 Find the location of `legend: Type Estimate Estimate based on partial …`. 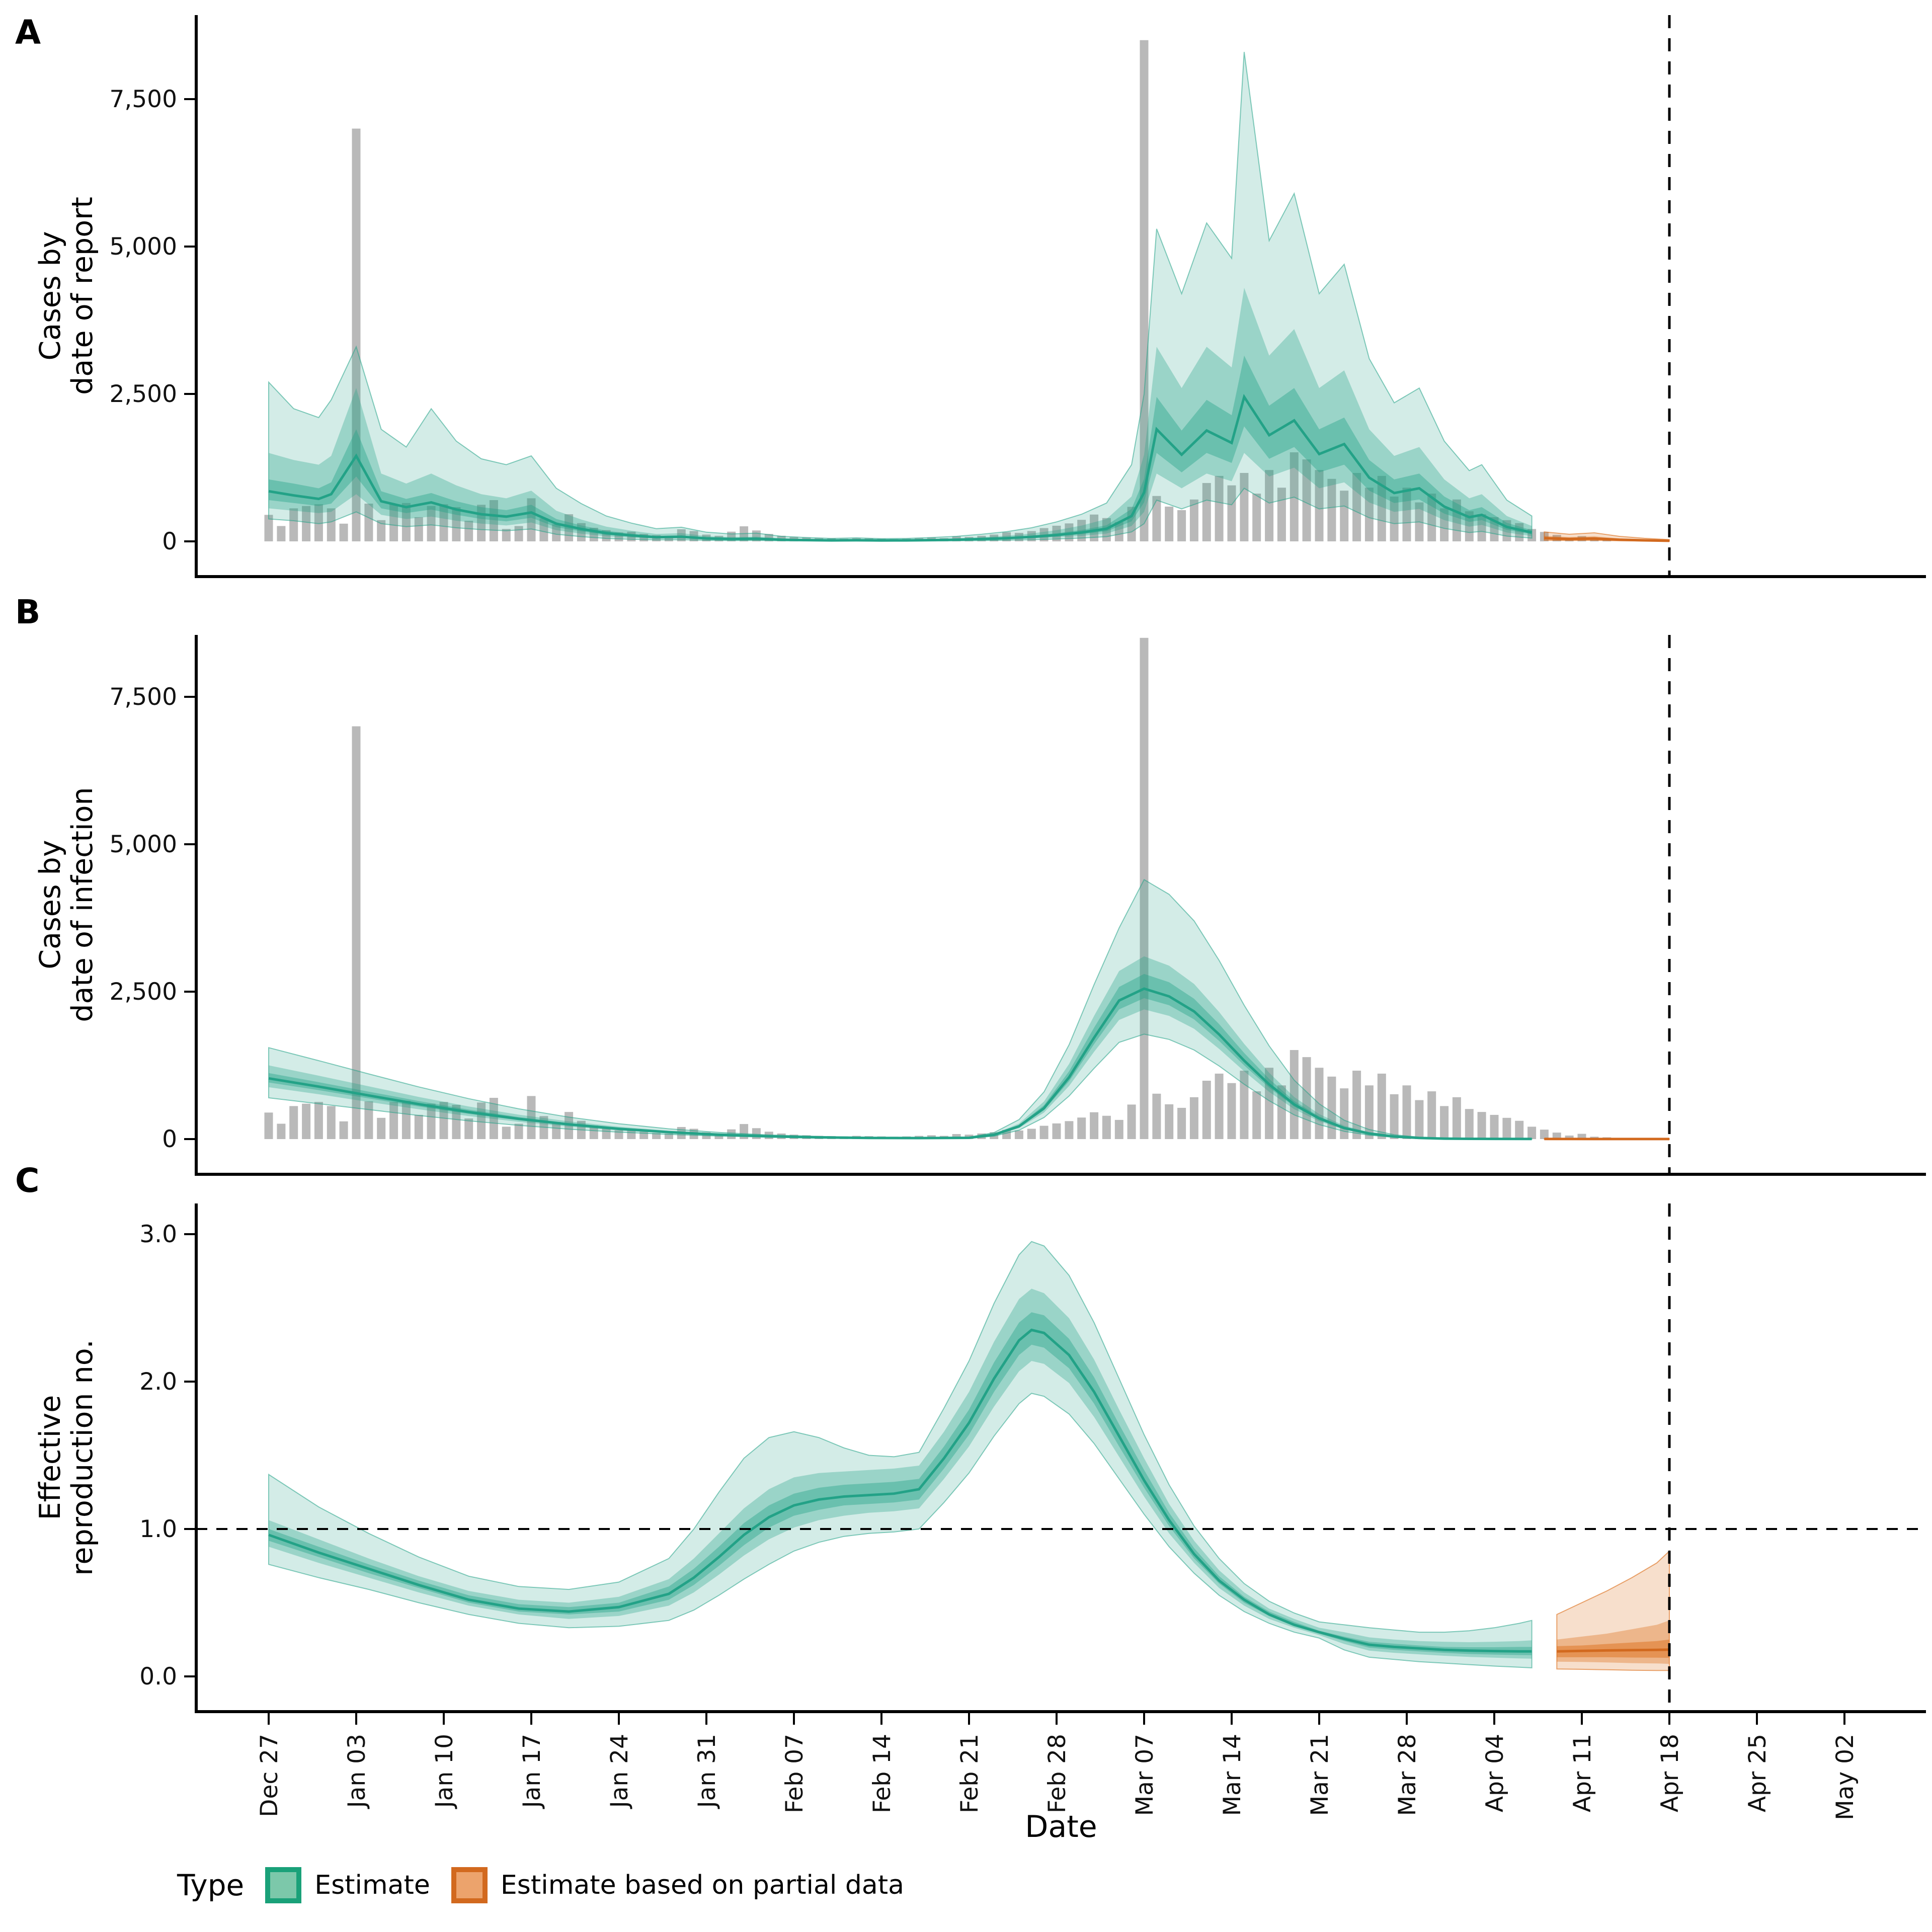

legend: Type Estimate Estimate based on partial … is located at coordinates (540, 1886).